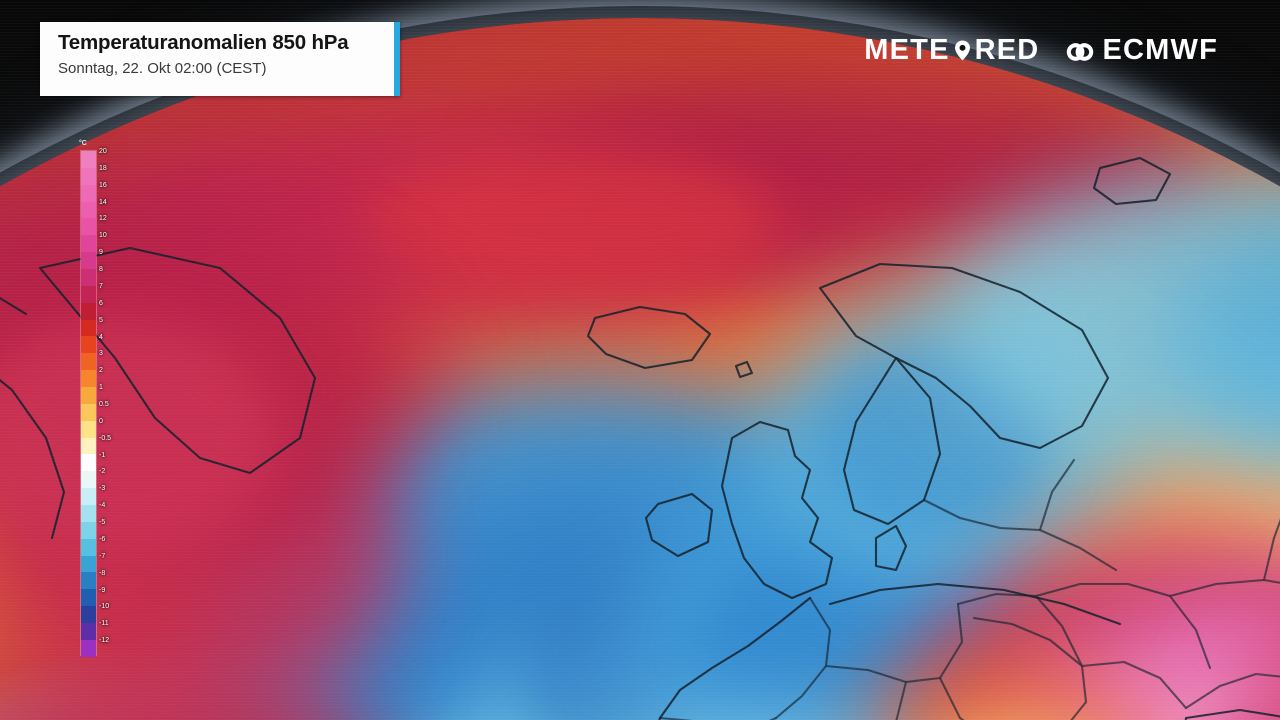 This screenshot has width=1280, height=720. Describe the element at coordinates (102, 506) in the screenshot. I see `legend-tick: -4` at that location.